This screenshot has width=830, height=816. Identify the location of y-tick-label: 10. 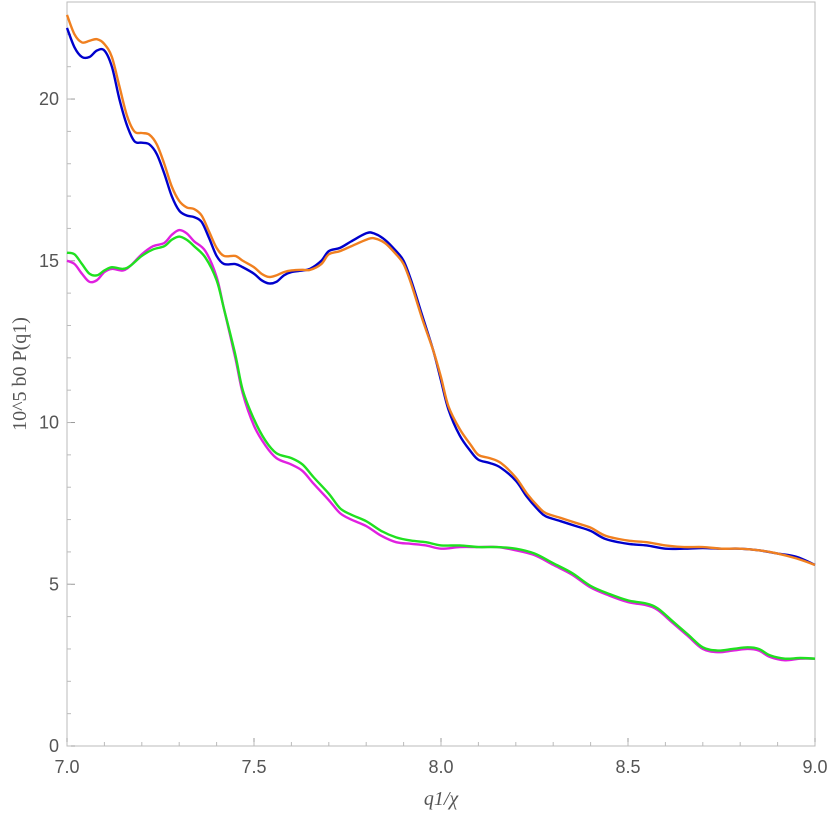
(49, 423).